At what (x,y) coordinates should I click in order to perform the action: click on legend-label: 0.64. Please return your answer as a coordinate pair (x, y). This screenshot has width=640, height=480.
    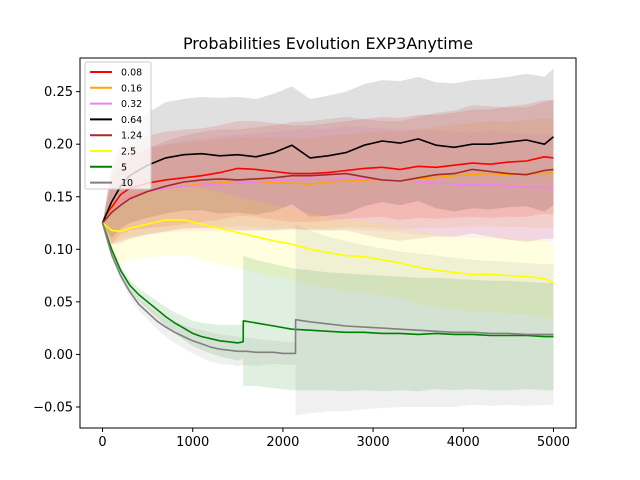
    Looking at the image, I should click on (131, 120).